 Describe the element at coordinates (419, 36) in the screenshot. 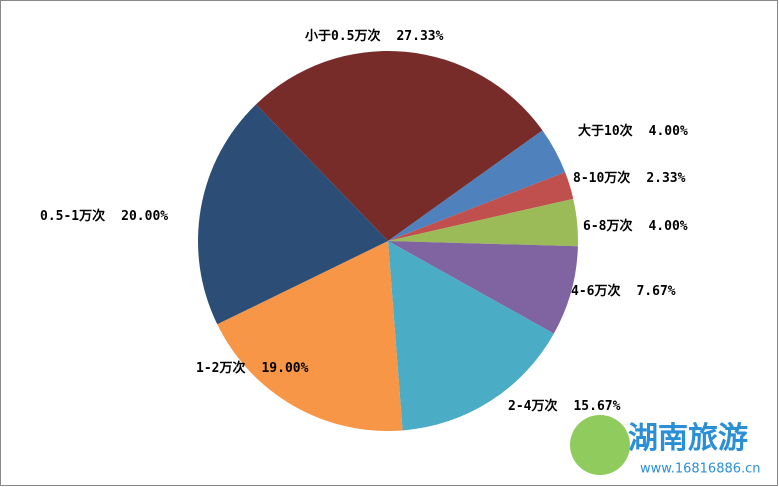

I see `value-label: 27.33%` at that location.